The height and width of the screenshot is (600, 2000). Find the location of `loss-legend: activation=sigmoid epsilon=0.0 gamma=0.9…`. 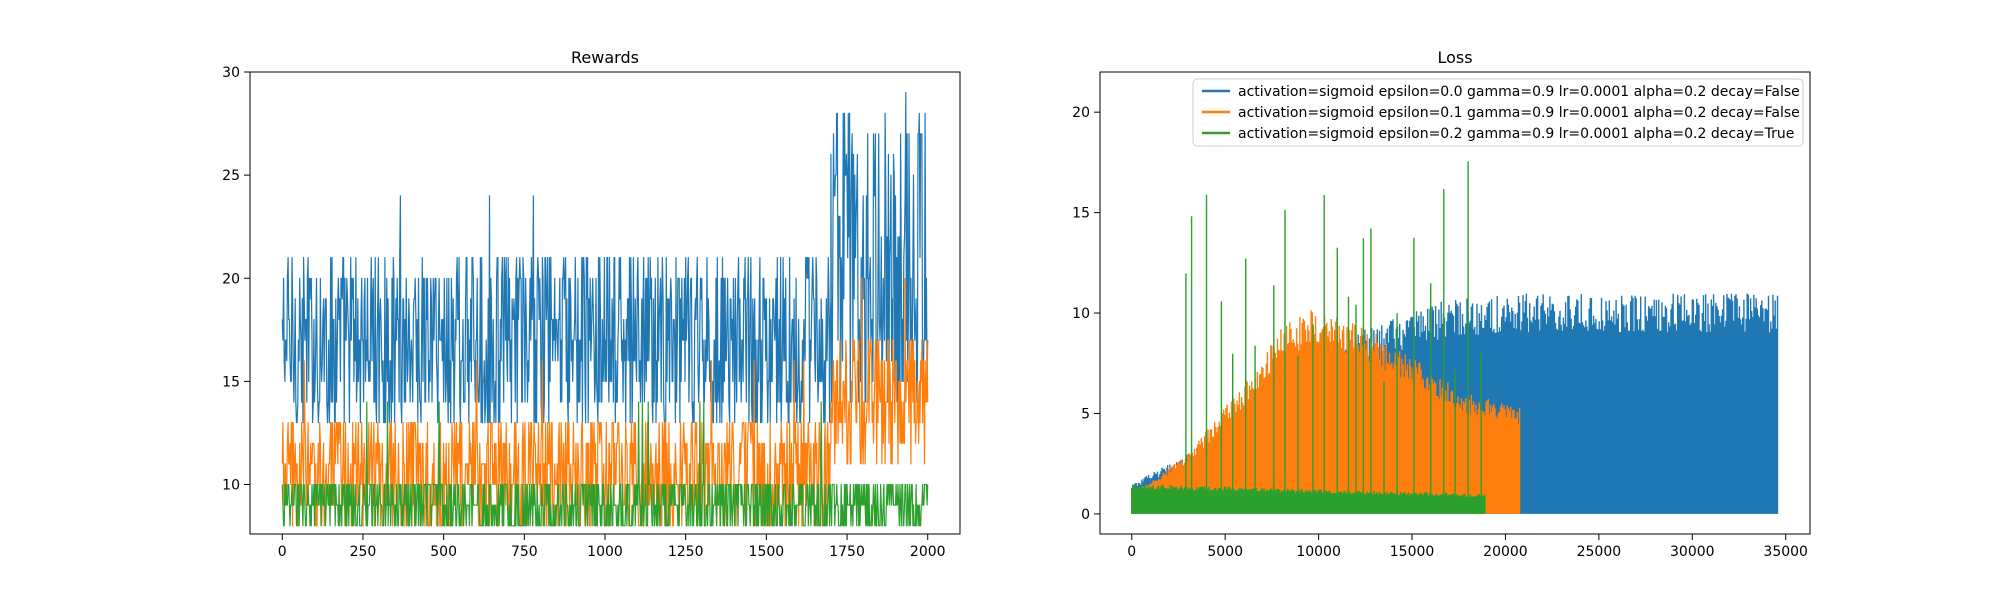

loss-legend: activation=sigmoid epsilon=0.0 gamma=0.9… is located at coordinates (1498, 112).